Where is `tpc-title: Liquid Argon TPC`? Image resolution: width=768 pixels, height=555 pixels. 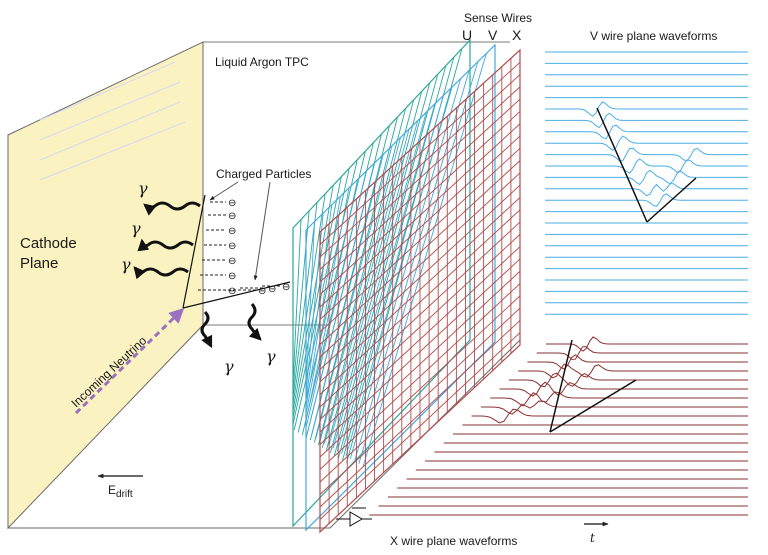 tpc-title: Liquid Argon TPC is located at coordinates (262, 62).